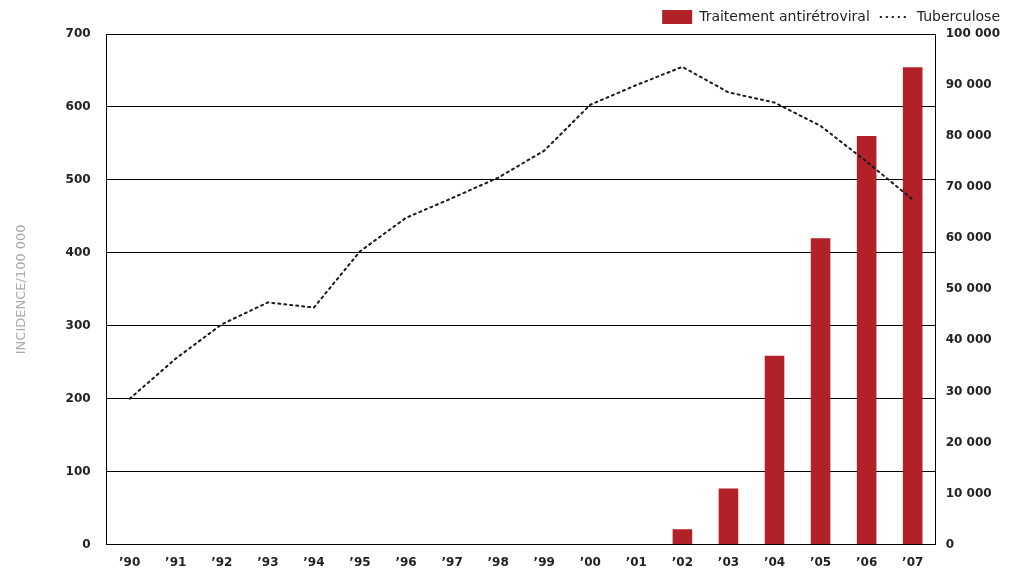 Image resolution: width=1020 pixels, height=573 pixels. I want to click on y2-tick-label: 80 000, so click(968, 135).